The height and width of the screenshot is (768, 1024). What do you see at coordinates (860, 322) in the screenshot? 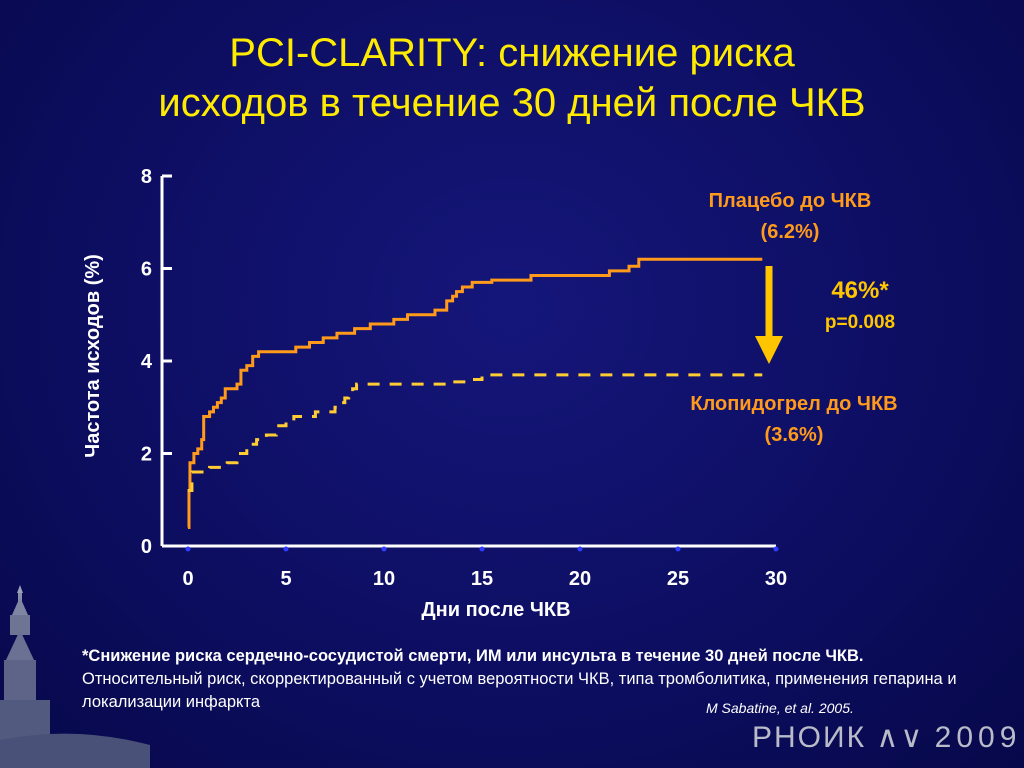
I see `pvalue-label: p=0.008` at bounding box center [860, 322].